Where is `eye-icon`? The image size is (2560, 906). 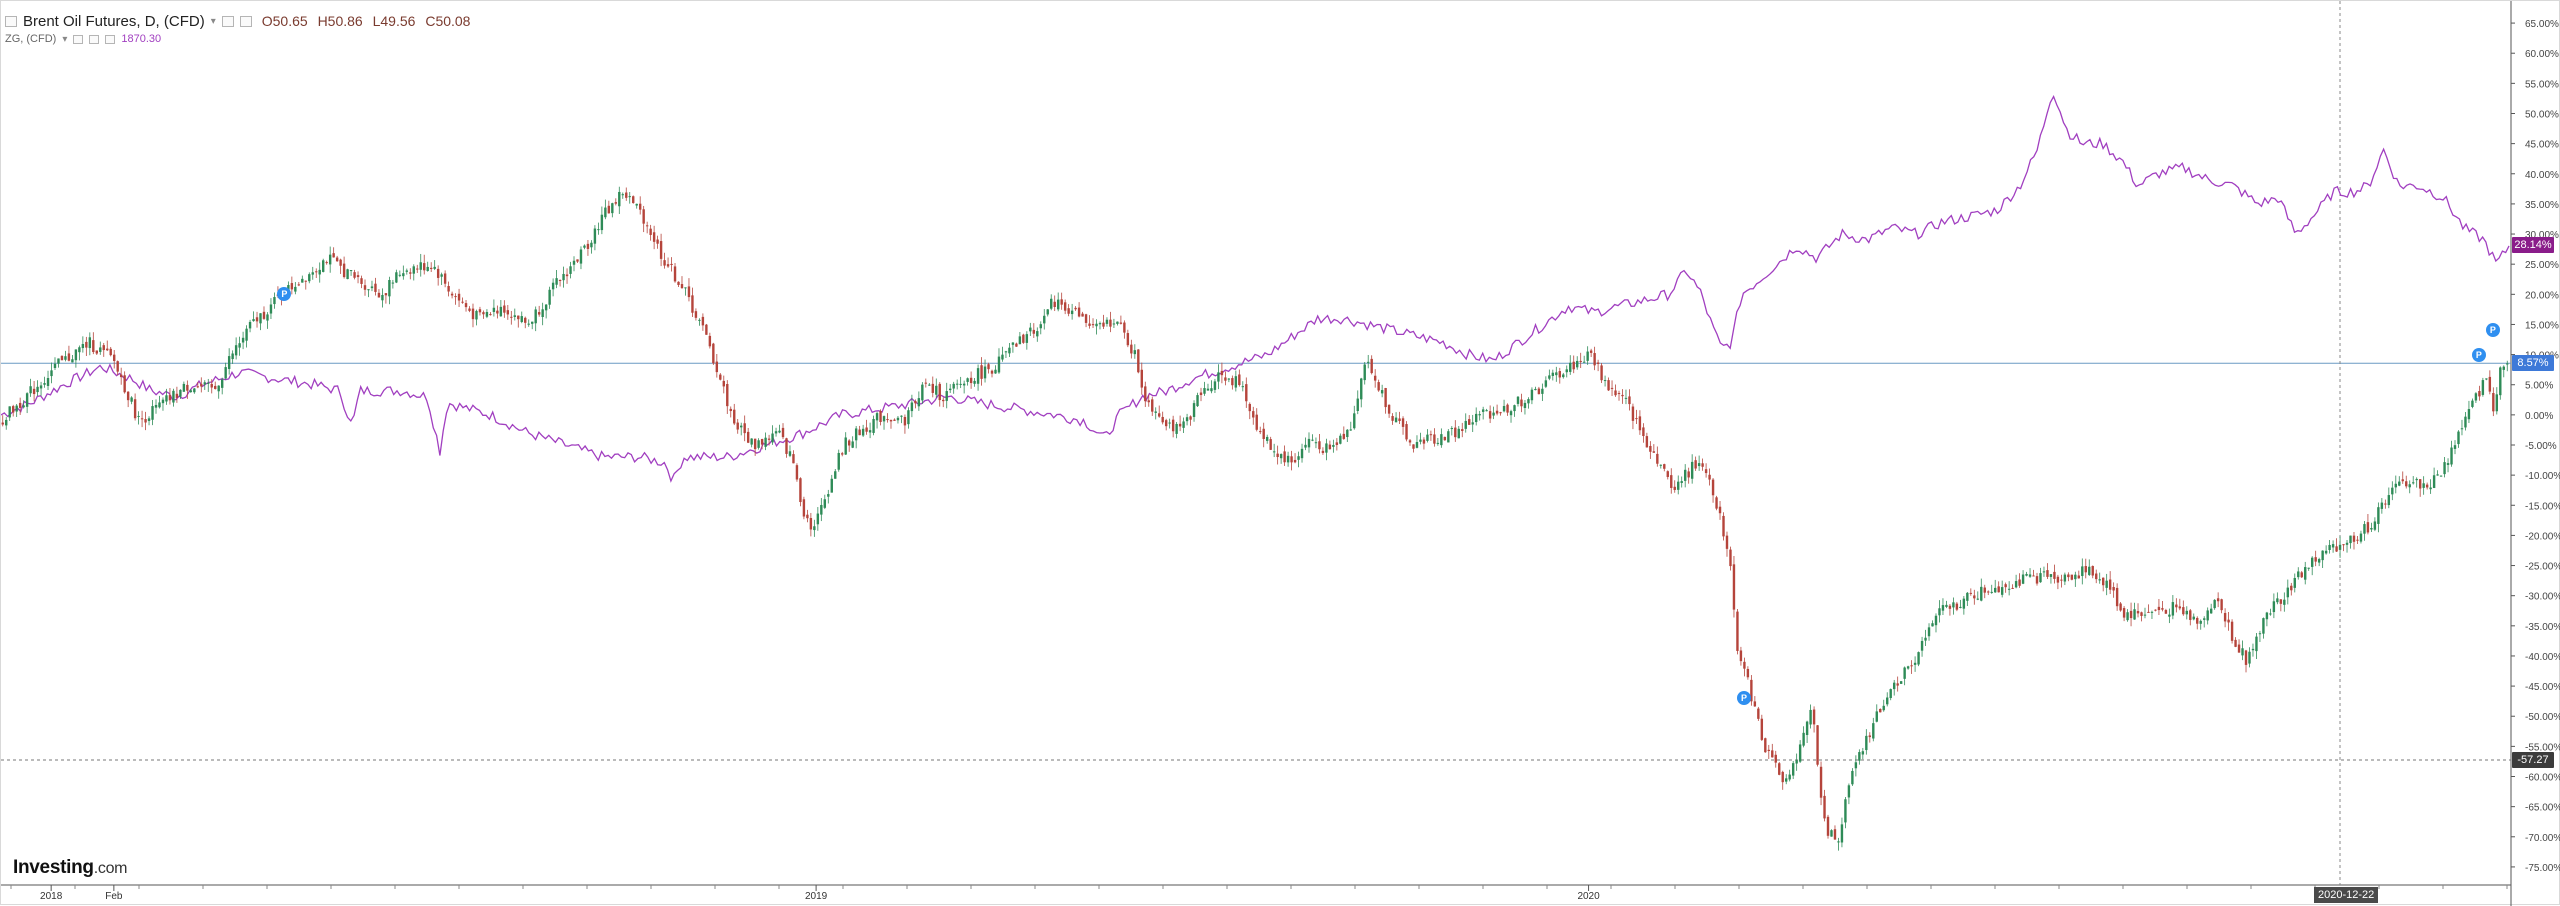
eye-icon is located at coordinates (78, 39).